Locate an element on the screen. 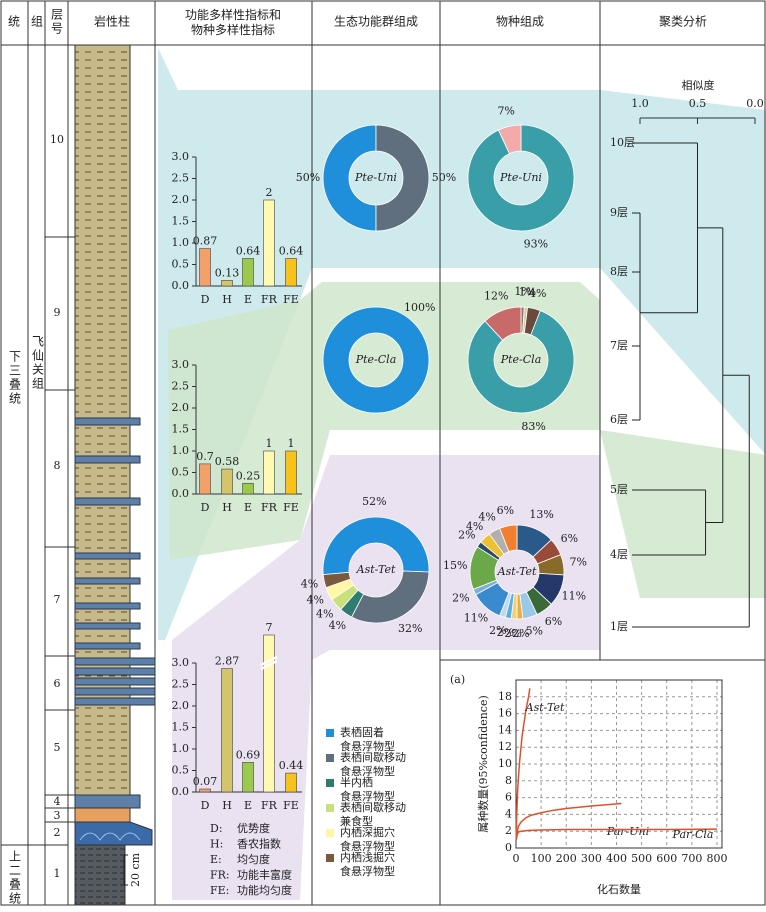 The height and width of the screenshot is (912, 766). legend-abbr: H: is located at coordinates (216, 844).